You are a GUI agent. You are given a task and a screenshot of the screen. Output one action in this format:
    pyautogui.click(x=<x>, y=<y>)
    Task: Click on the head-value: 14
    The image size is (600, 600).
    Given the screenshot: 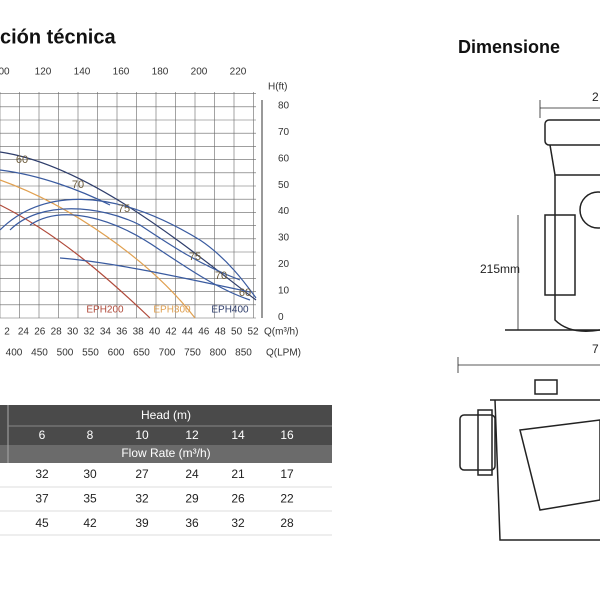 What is the action you would take?
    pyautogui.click(x=238, y=435)
    